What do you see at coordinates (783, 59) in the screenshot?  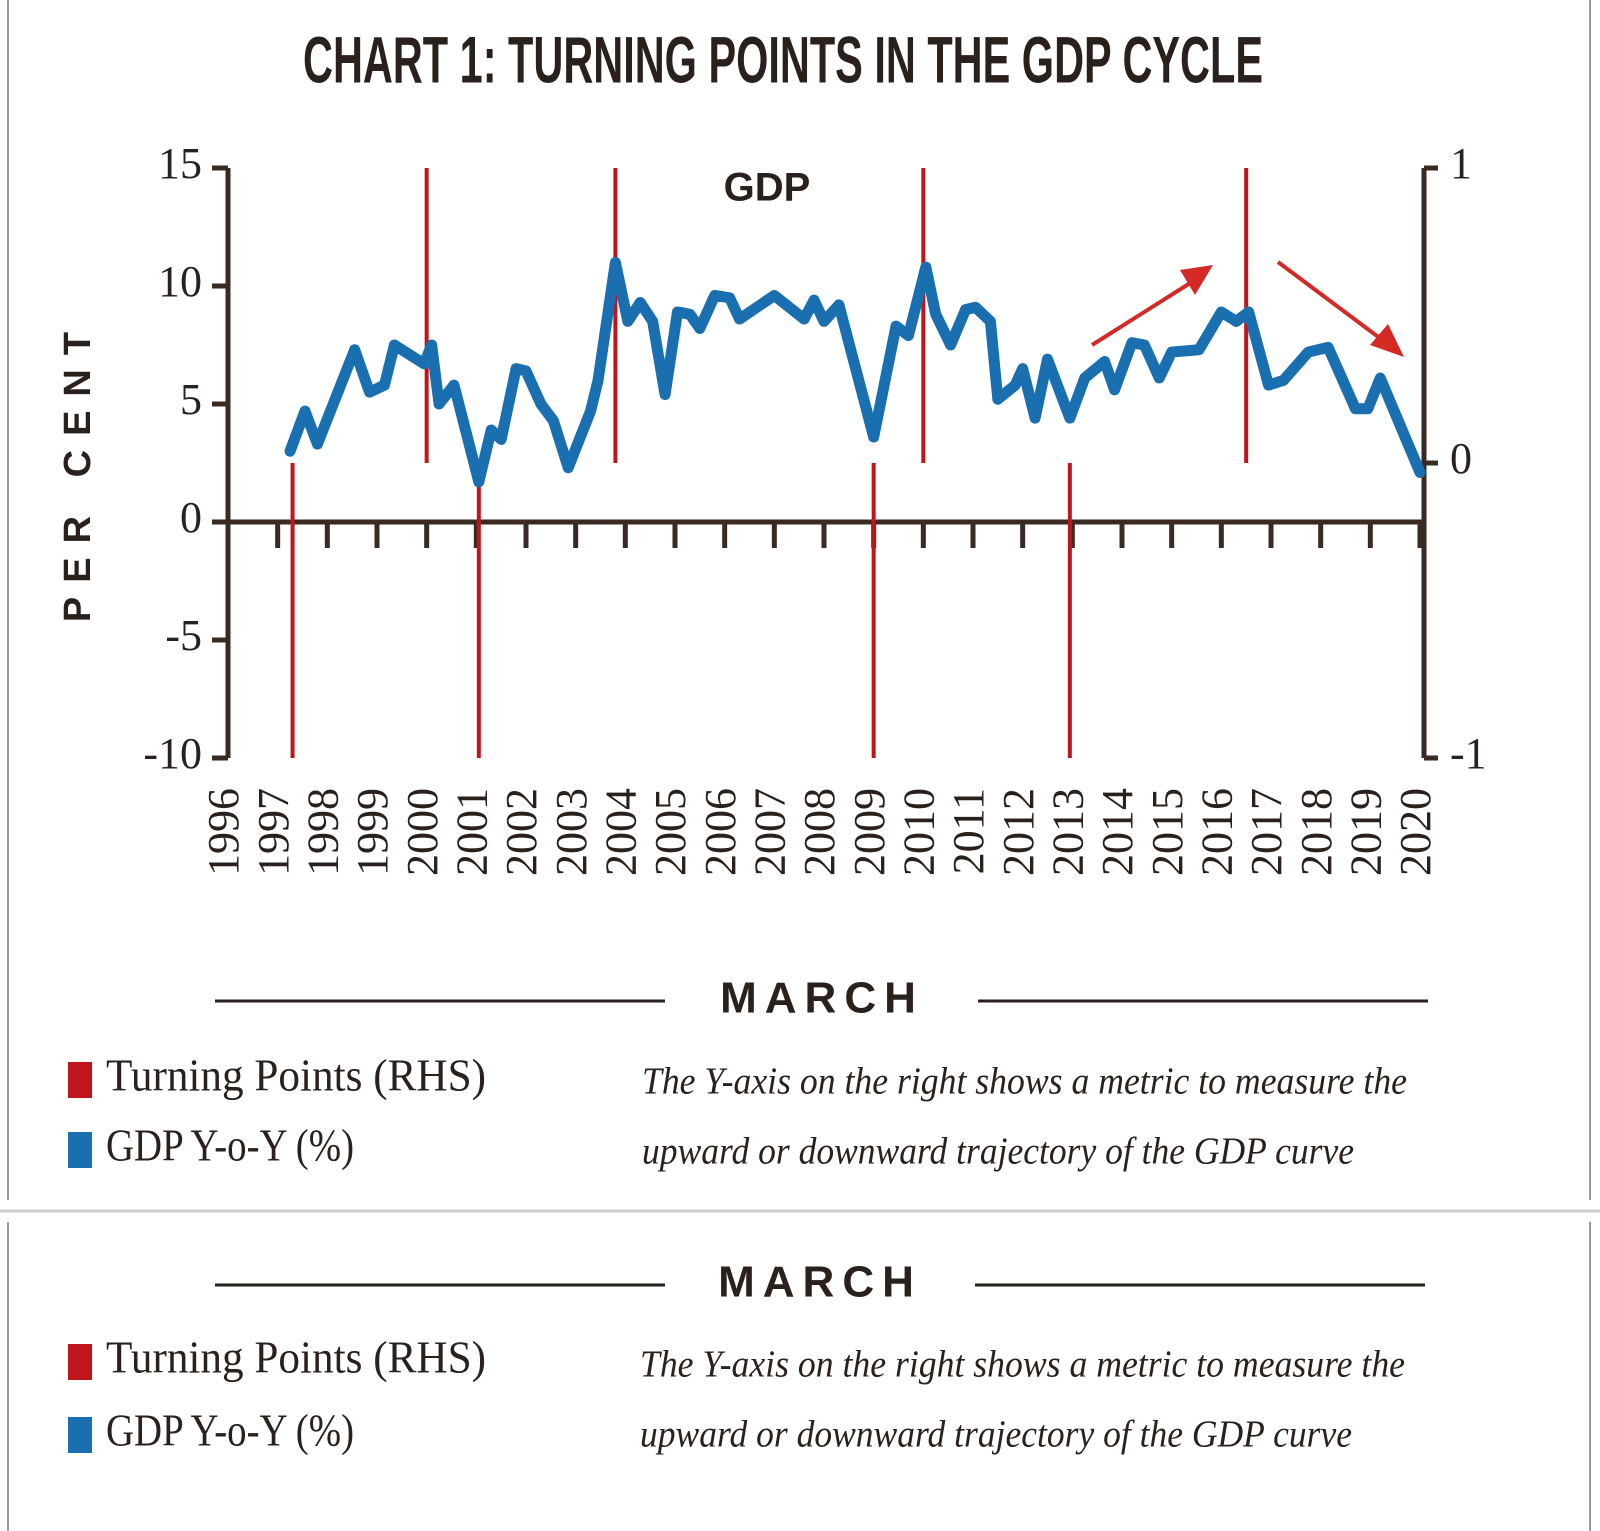 I see `chart-title: CHART 1: TURNING POINTS IN THE GDP CYCLE` at bounding box center [783, 59].